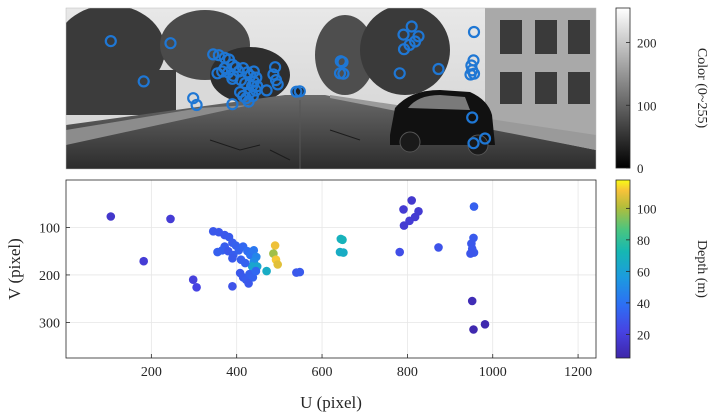  What do you see at coordinates (662, 91) in the screenshot?
I see `color-colorbar: 0 100 200 Color (0~255)` at bounding box center [662, 91].